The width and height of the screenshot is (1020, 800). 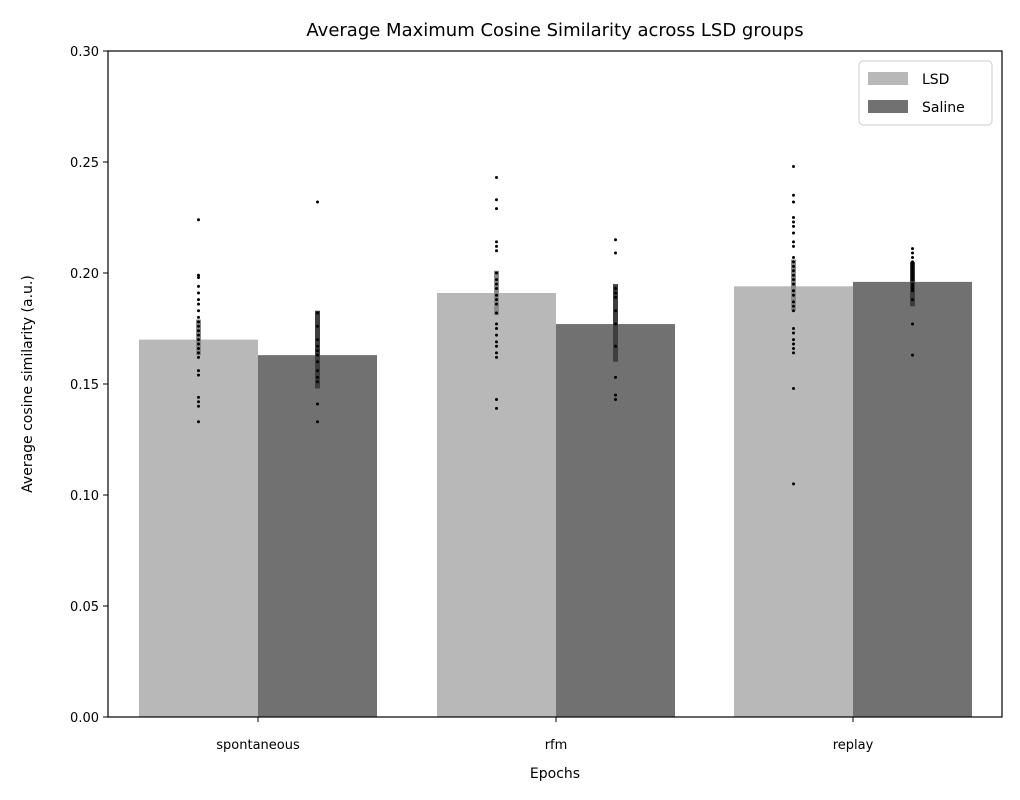 I want to click on y-tick-label-5: 0.25, so click(x=84, y=163).